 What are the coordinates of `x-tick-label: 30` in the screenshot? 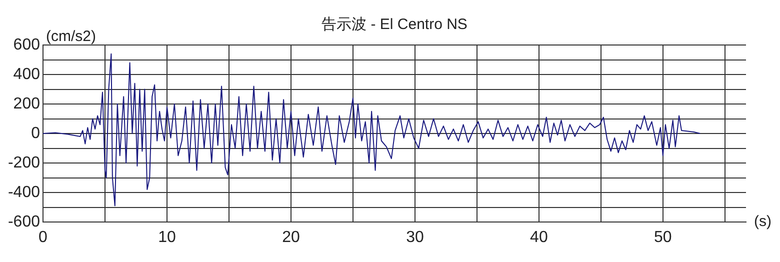 It's located at (415, 237).